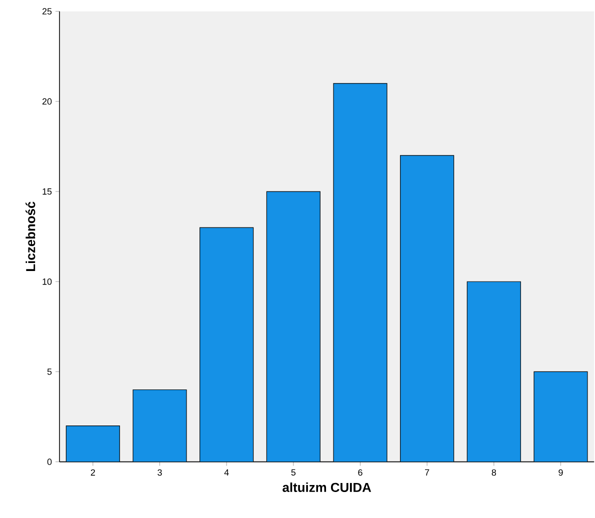 This screenshot has height=518, width=595. What do you see at coordinates (160, 472) in the screenshot?
I see `x-tick-label: 3` at bounding box center [160, 472].